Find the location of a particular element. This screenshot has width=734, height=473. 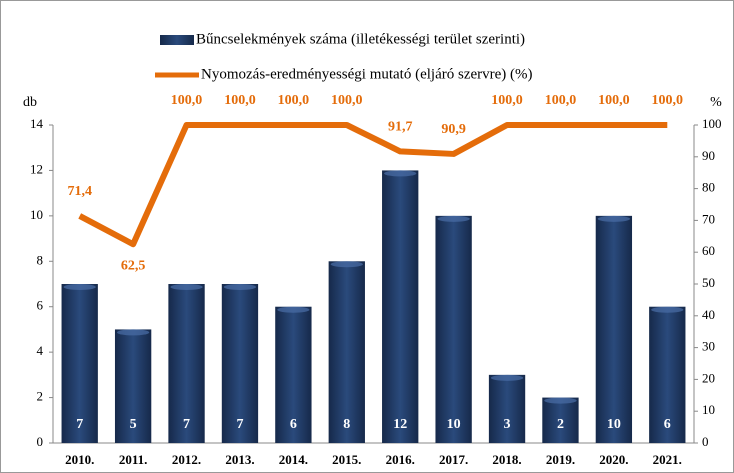

y2-tick-label: 0 is located at coordinates (705, 441).